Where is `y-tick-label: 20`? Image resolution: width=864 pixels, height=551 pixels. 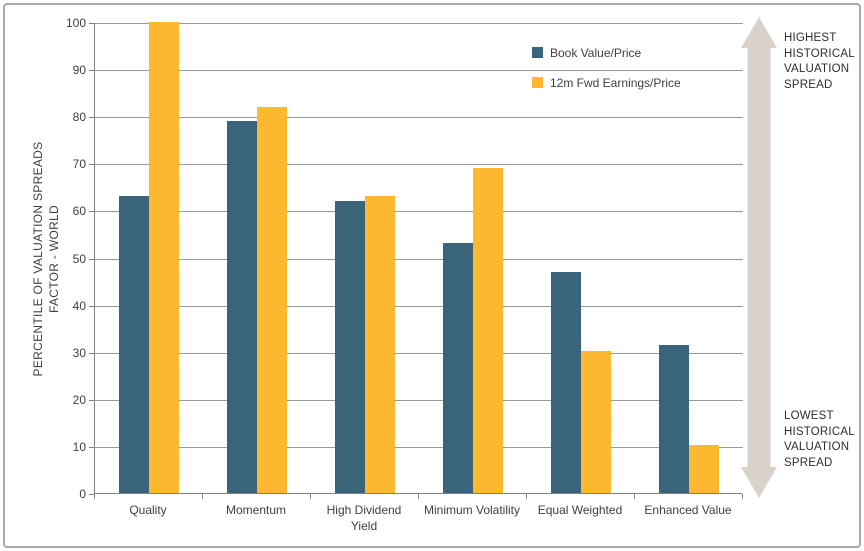 y-tick-label: 20 is located at coordinates (79, 399).